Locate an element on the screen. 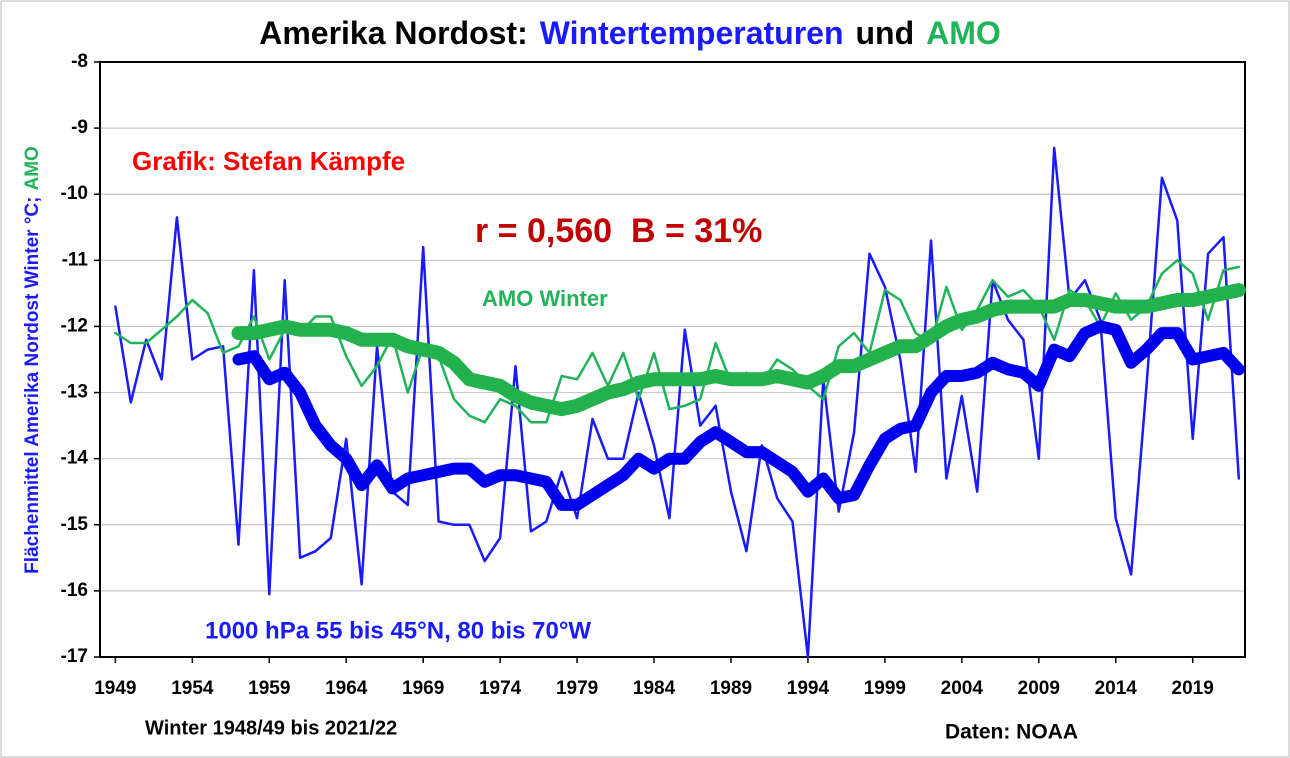 This screenshot has width=1290, height=758. x-tick-label: 1999 is located at coordinates (885, 688).